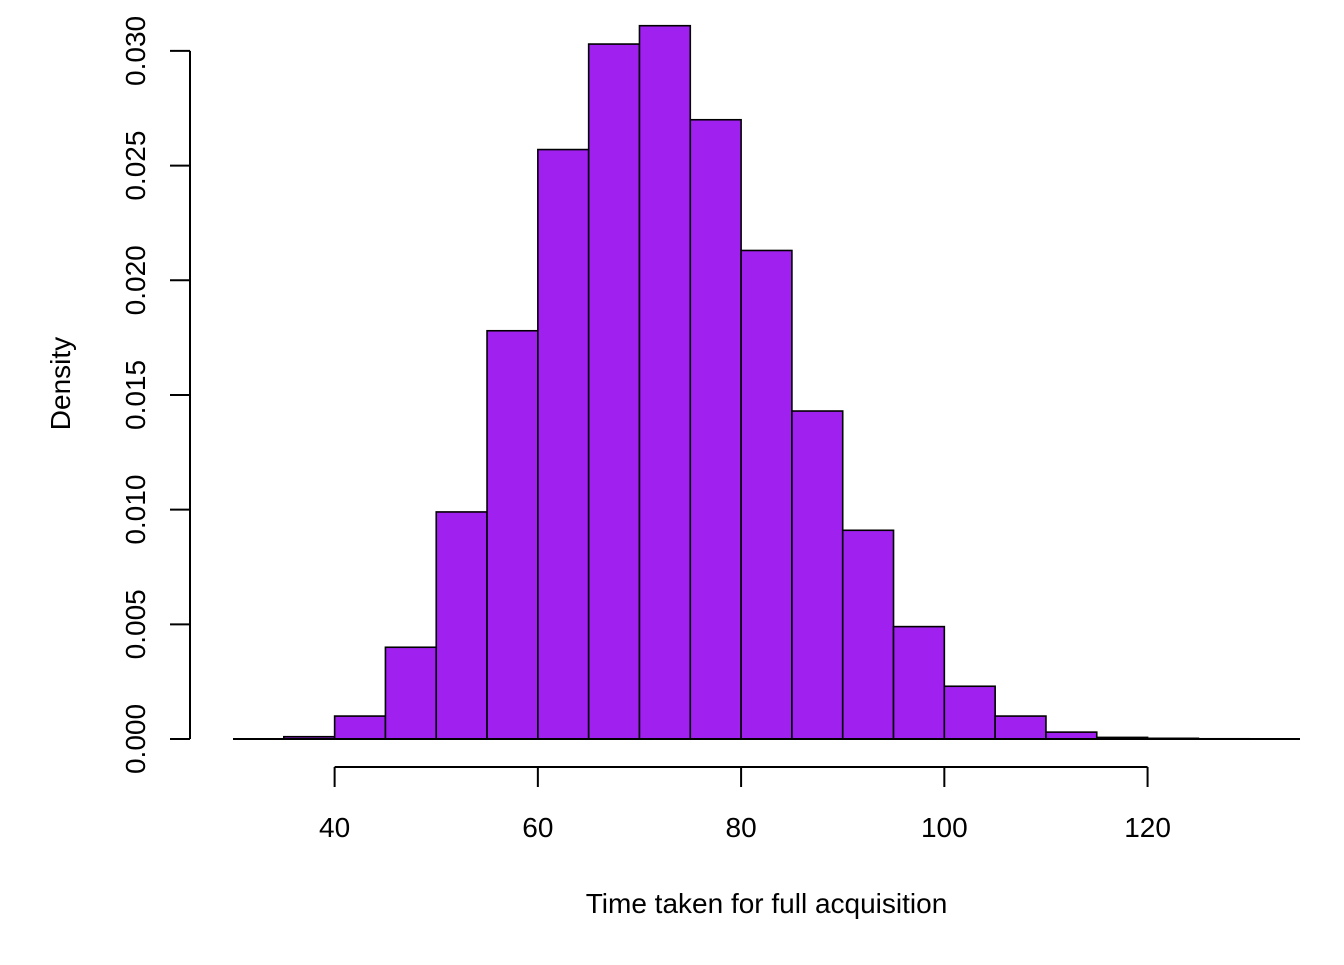 The width and height of the screenshot is (1344, 965). Describe the element at coordinates (155, 395) in the screenshot. I see `y-axis: 0.000 0.005 0.010 0.015 0.020 0.025 0.030` at that location.